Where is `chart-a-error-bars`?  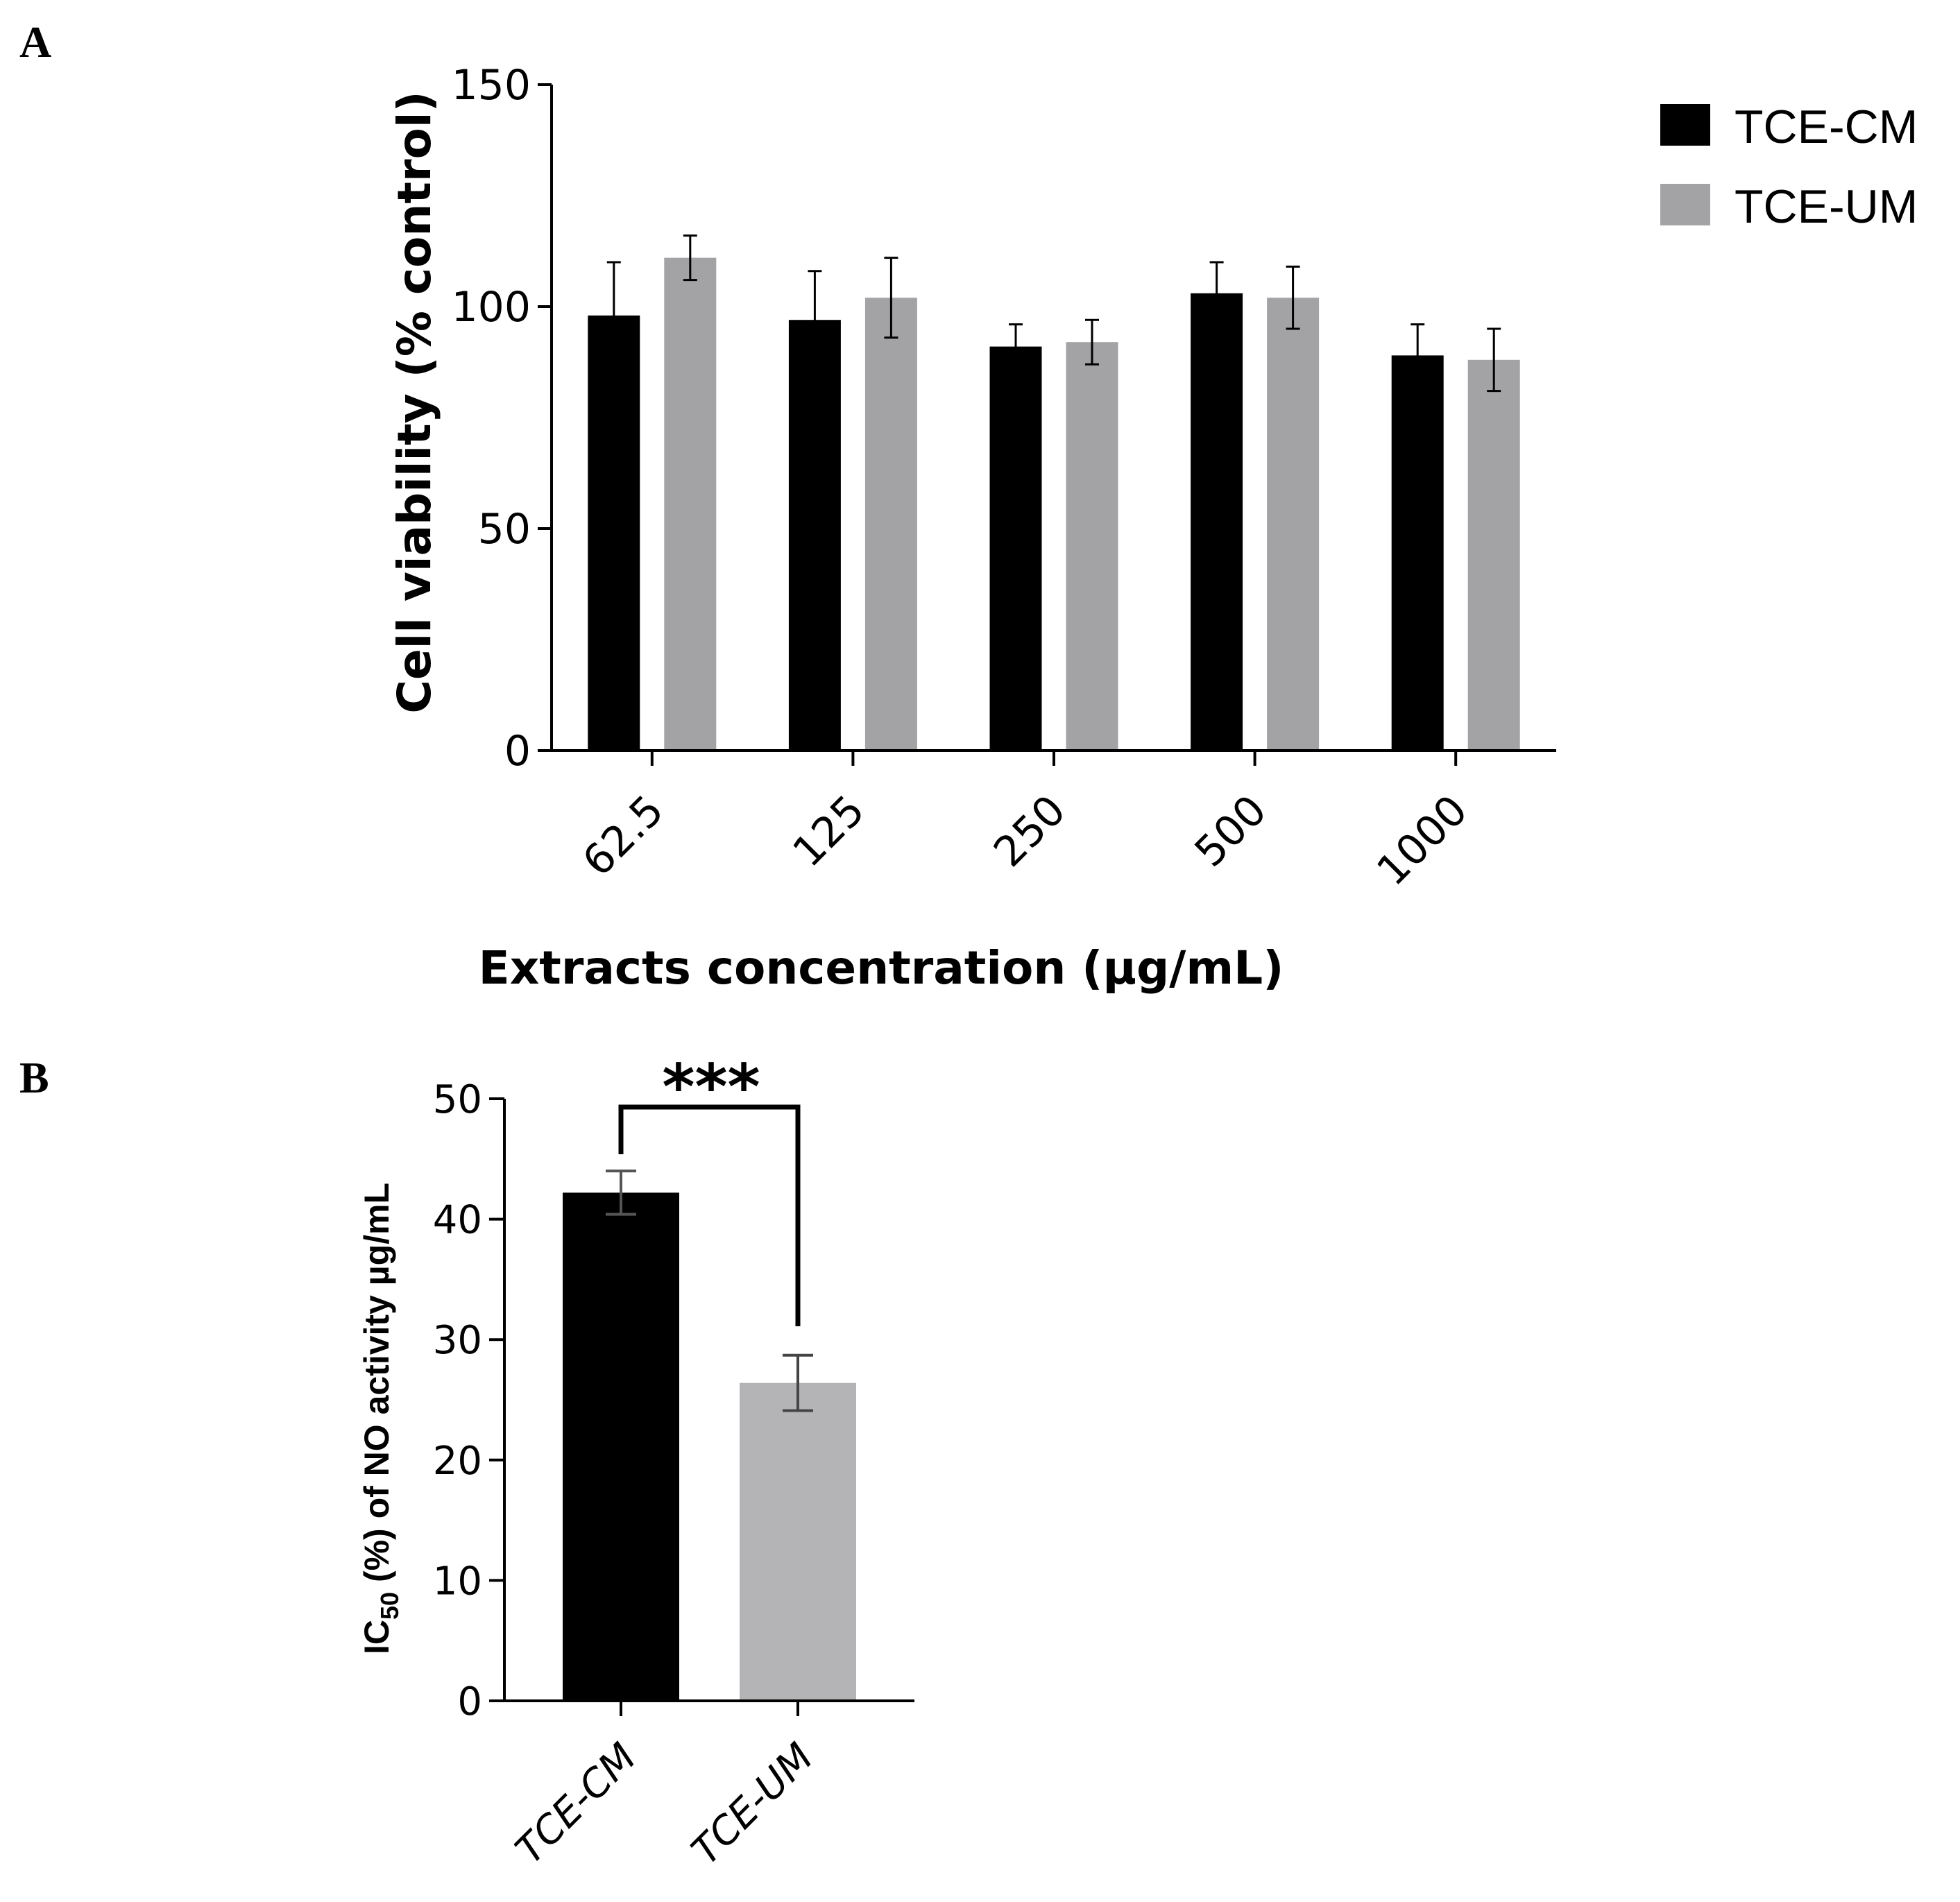
chart-a-error-bars is located at coordinates (1053, 313).